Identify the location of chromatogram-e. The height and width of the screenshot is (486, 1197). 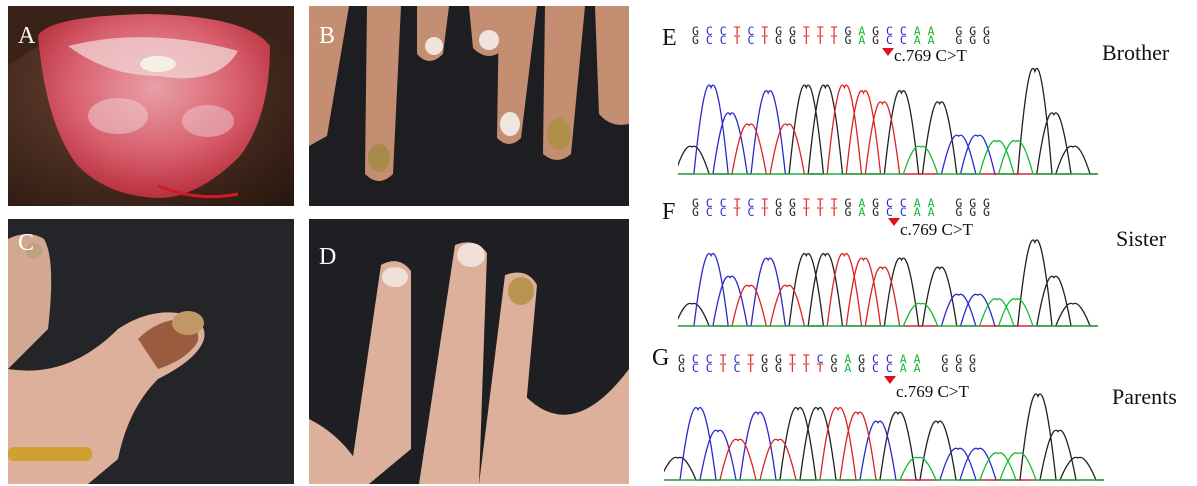
(888, 121).